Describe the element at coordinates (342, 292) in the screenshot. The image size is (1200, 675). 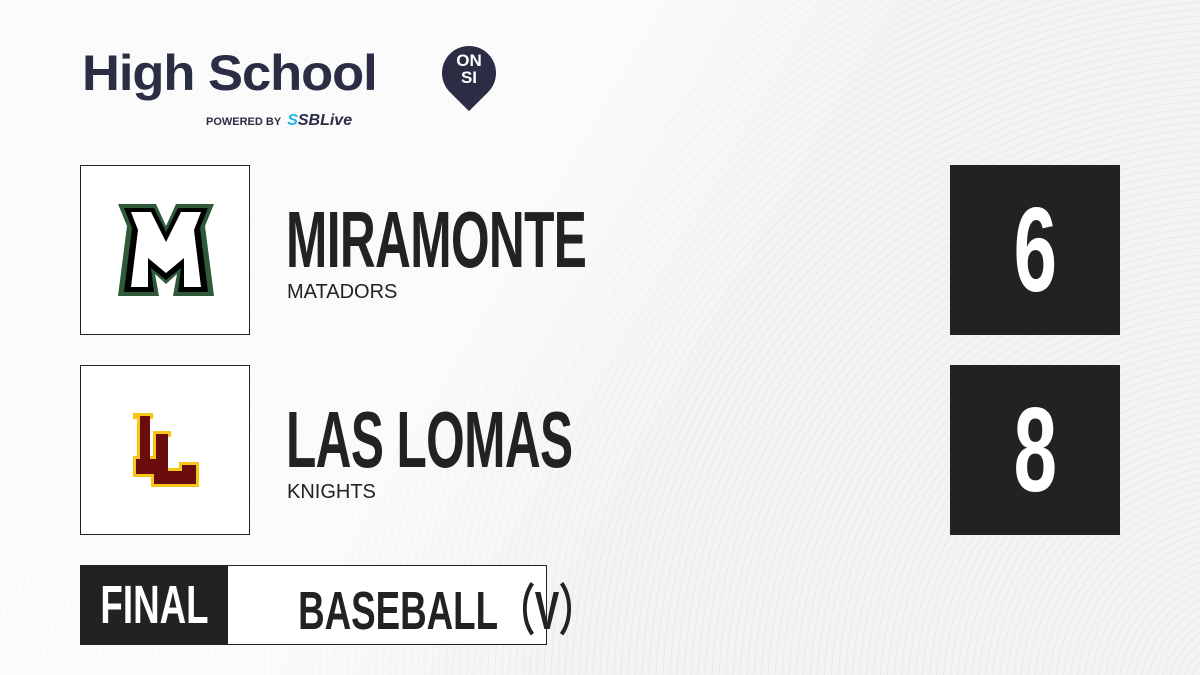
I see `team-mascot: MATADORS` at that location.